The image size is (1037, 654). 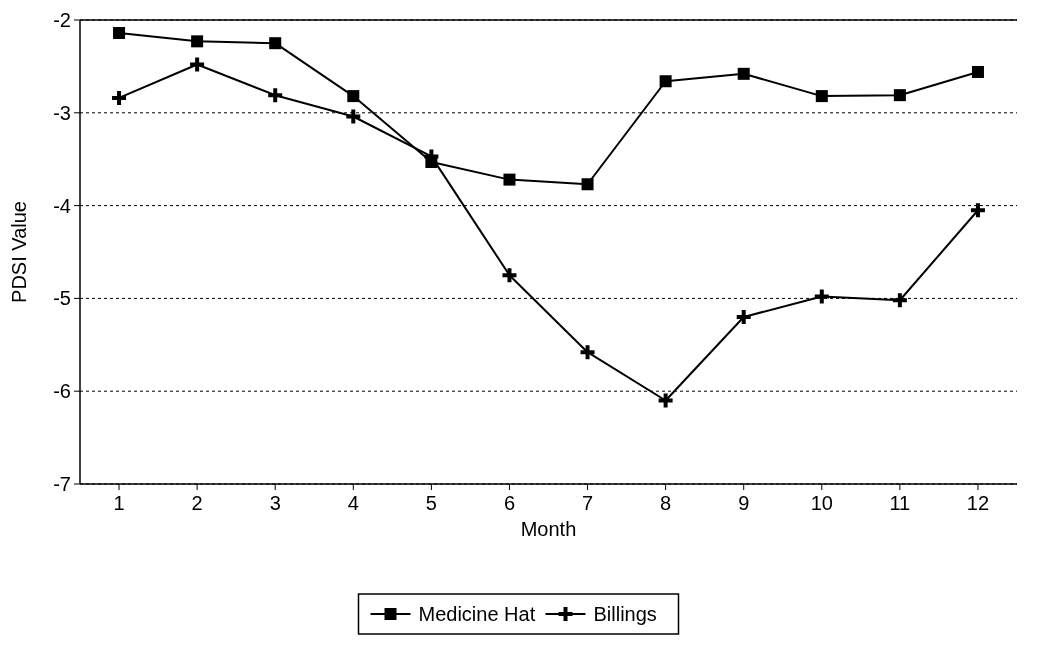 What do you see at coordinates (587, 503) in the screenshot?
I see `x-tick-label: 7` at bounding box center [587, 503].